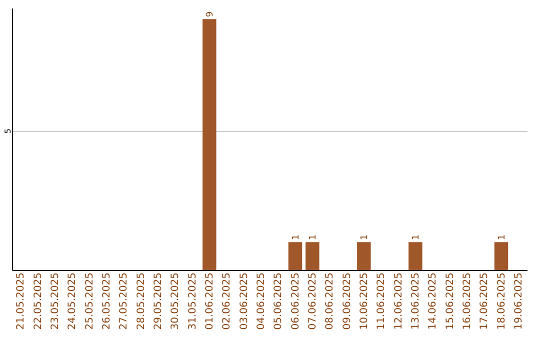  What do you see at coordinates (8, 131) in the screenshot?
I see `y-tick-label: 5` at bounding box center [8, 131].